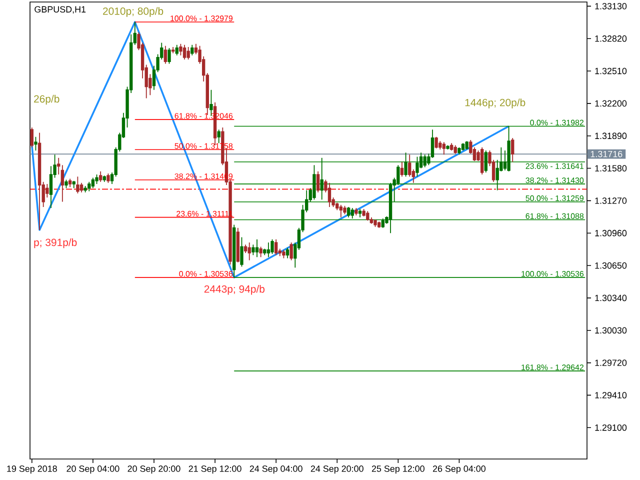  What do you see at coordinates (234, 290) in the screenshot?
I see `annotation: 2443p; 94p/b` at bounding box center [234, 290].